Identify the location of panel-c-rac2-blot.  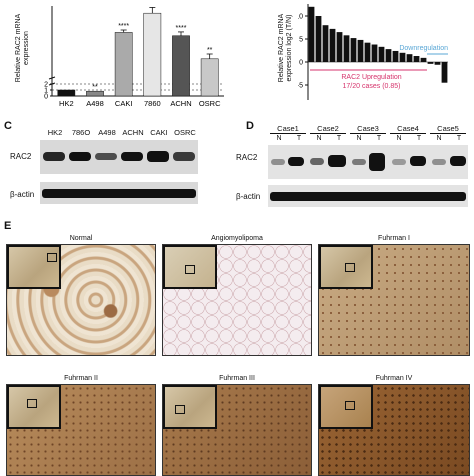
(119, 157).